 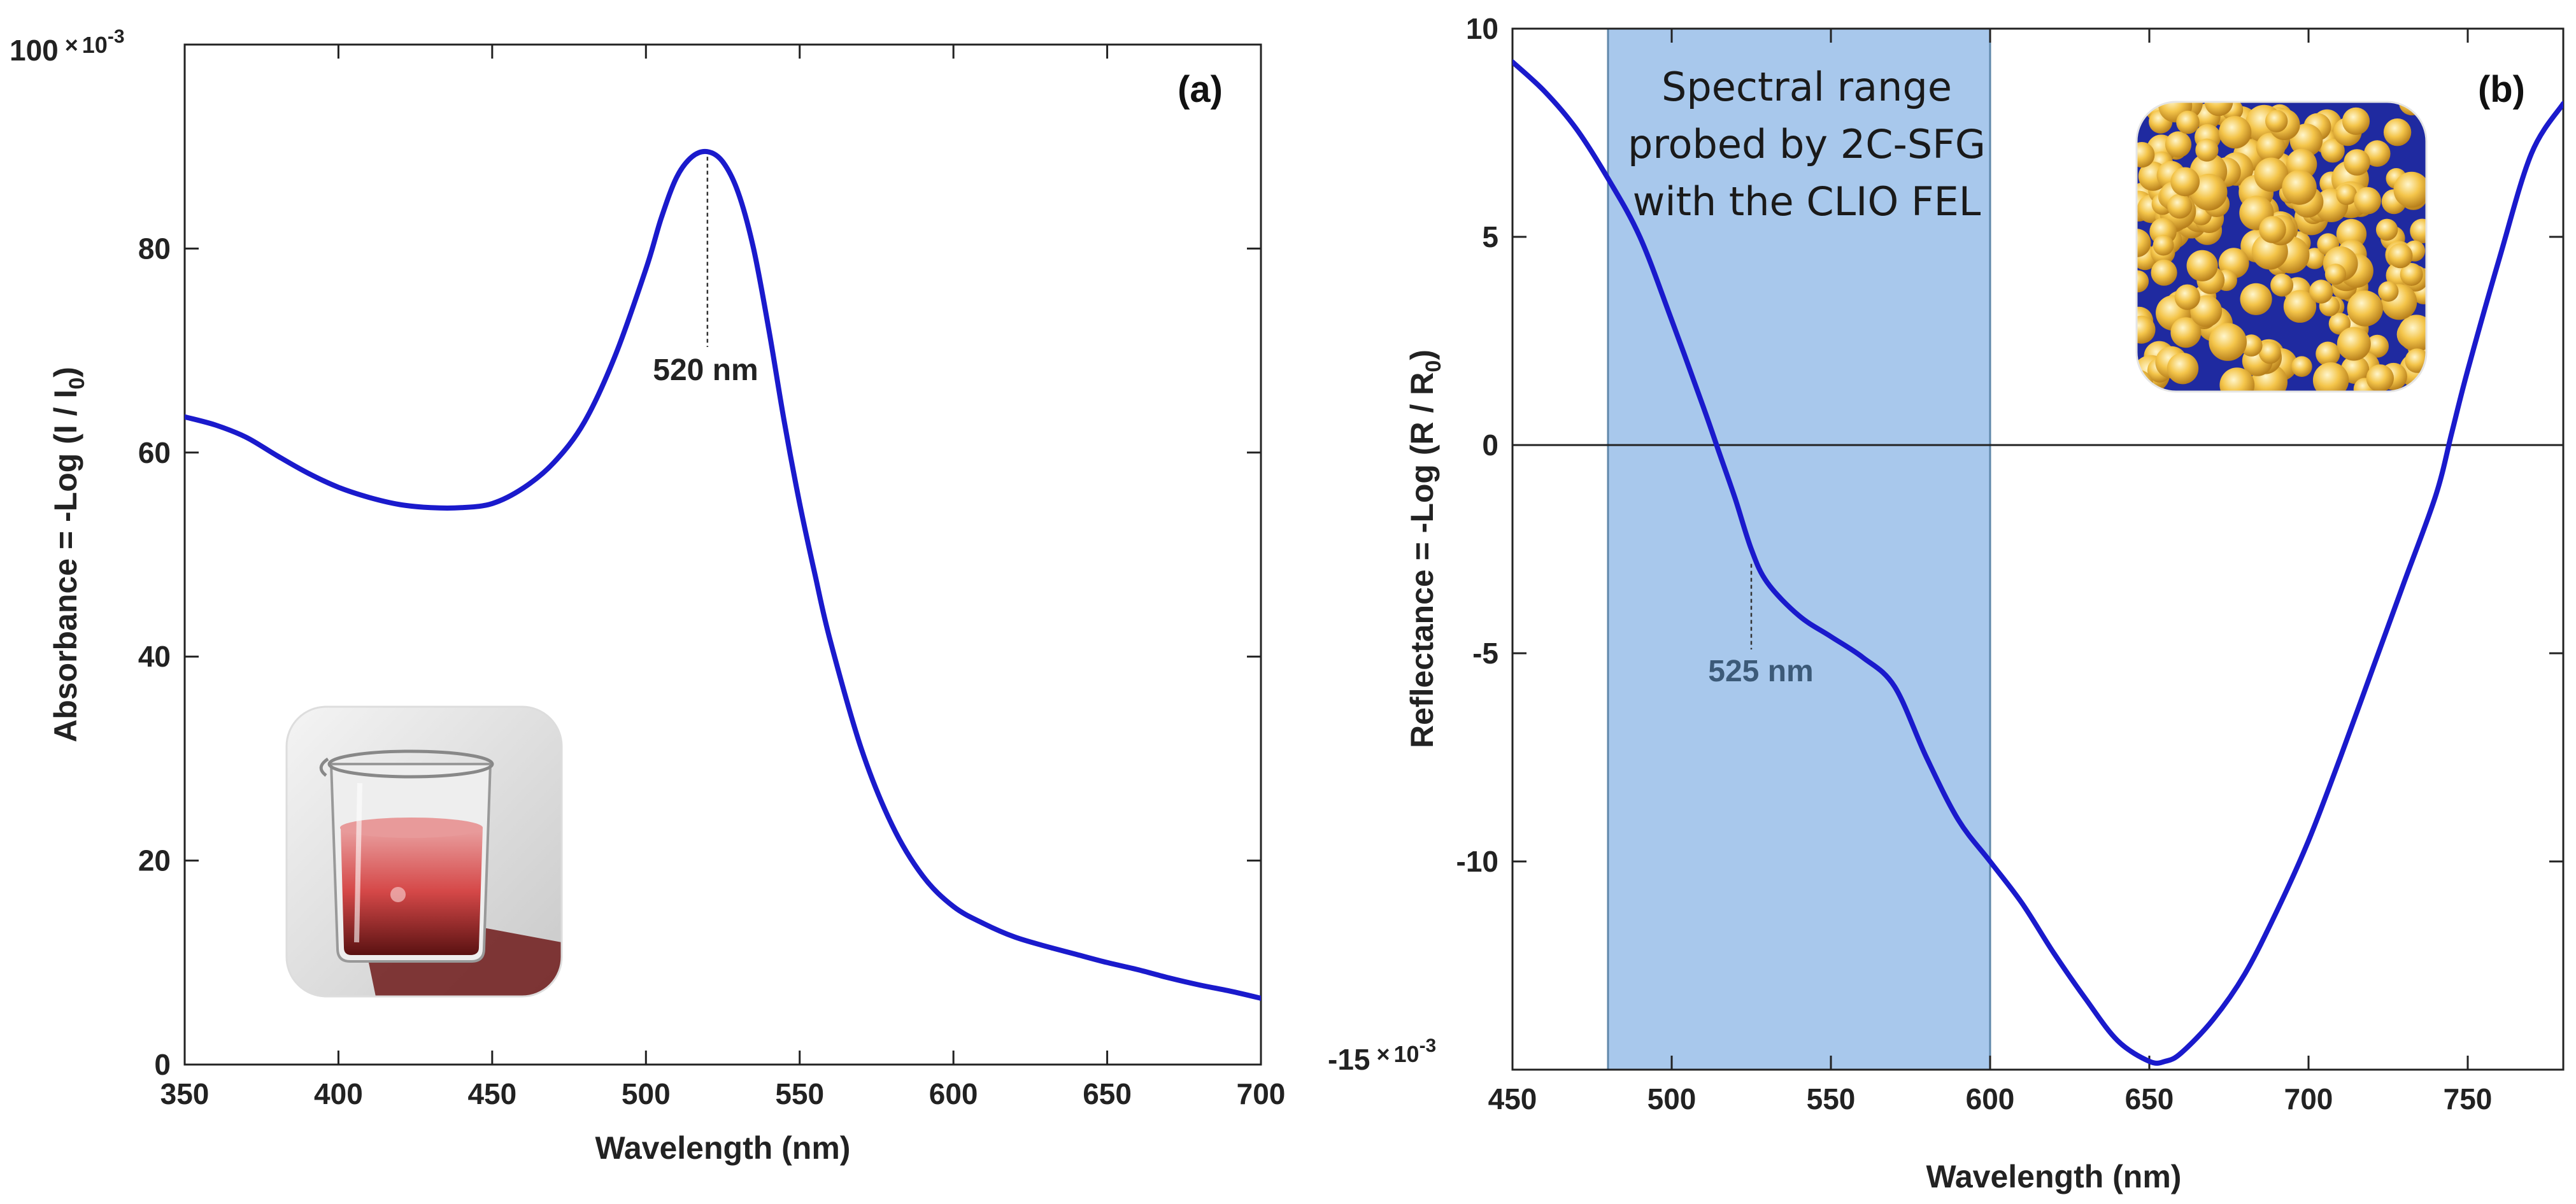 I want to click on band-text-line-1: Spectral range, so click(x=1807, y=87).